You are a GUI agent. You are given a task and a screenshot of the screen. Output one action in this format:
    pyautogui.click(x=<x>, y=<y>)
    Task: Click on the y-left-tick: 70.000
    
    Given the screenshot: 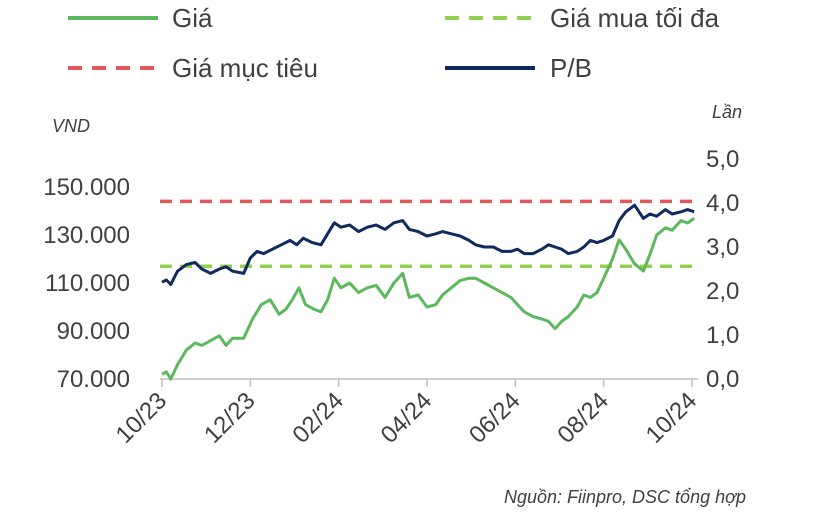 What is the action you would take?
    pyautogui.click(x=93, y=379)
    